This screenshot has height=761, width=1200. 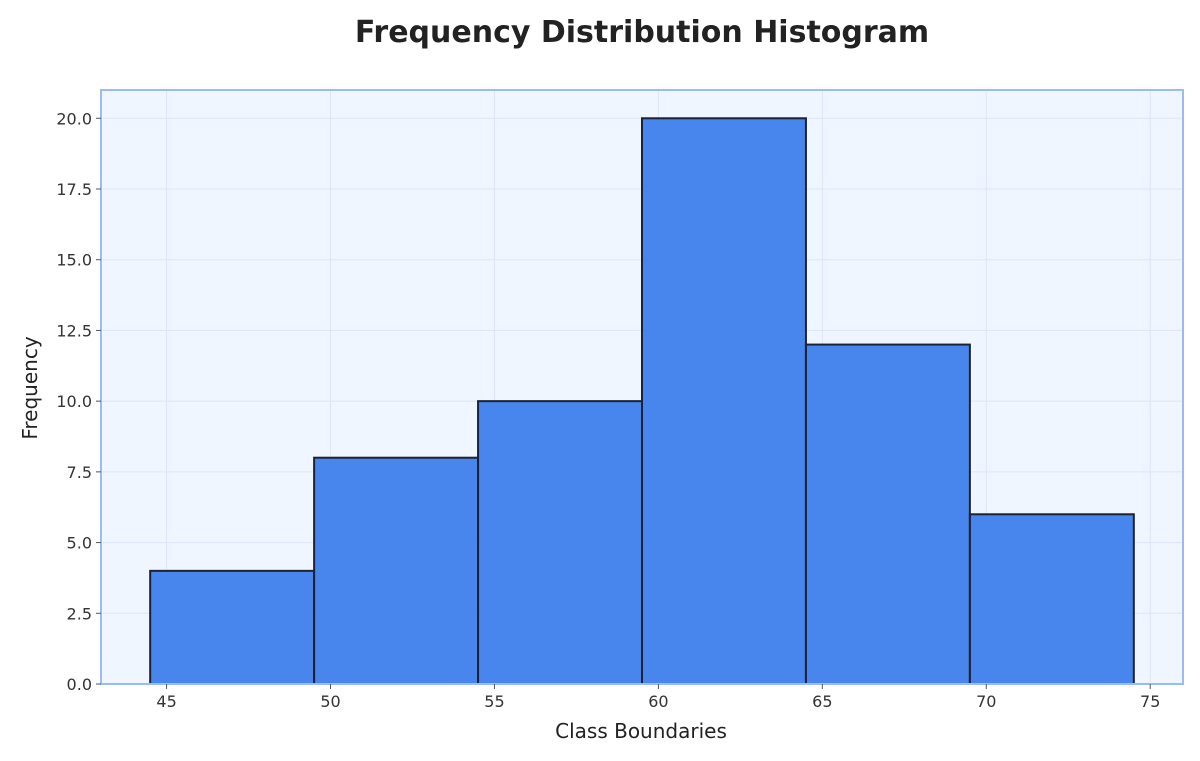 What do you see at coordinates (74, 118) in the screenshot?
I see `y-tick-label: 20.0` at bounding box center [74, 118].